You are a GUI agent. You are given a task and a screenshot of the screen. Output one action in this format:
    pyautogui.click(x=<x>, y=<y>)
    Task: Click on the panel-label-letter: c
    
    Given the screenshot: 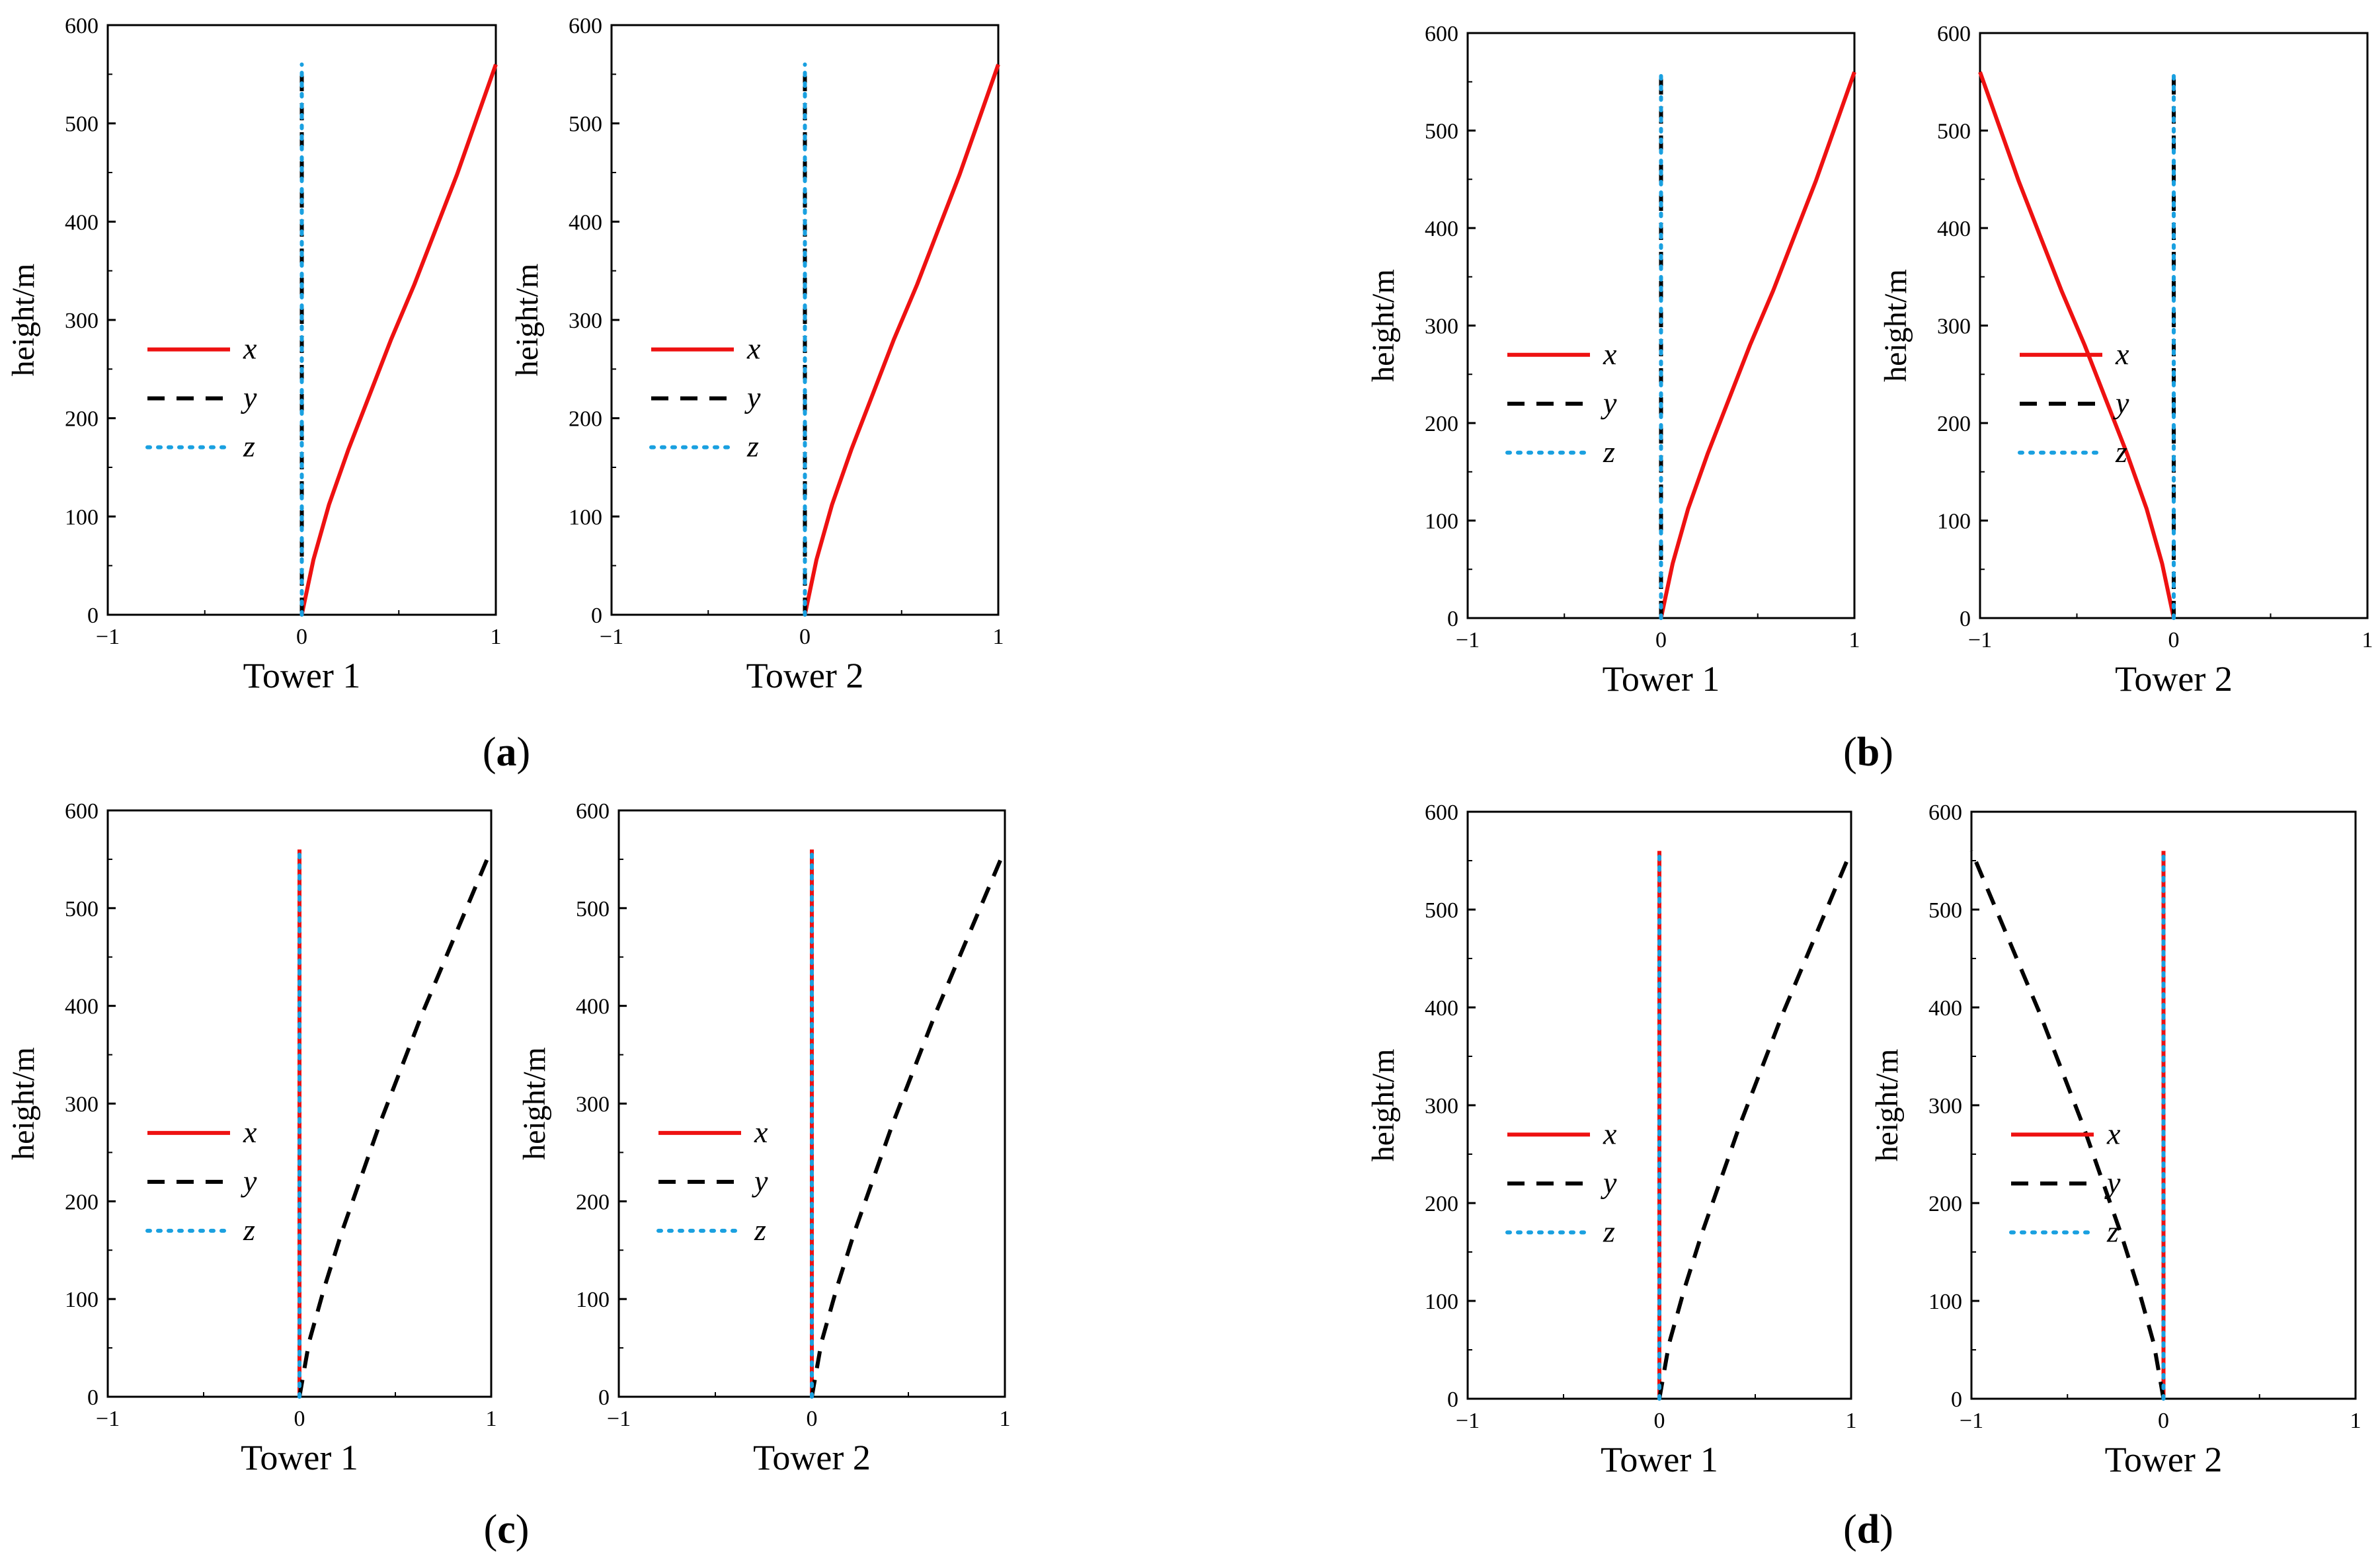 What is the action you would take?
    pyautogui.click(x=506, y=1529)
    